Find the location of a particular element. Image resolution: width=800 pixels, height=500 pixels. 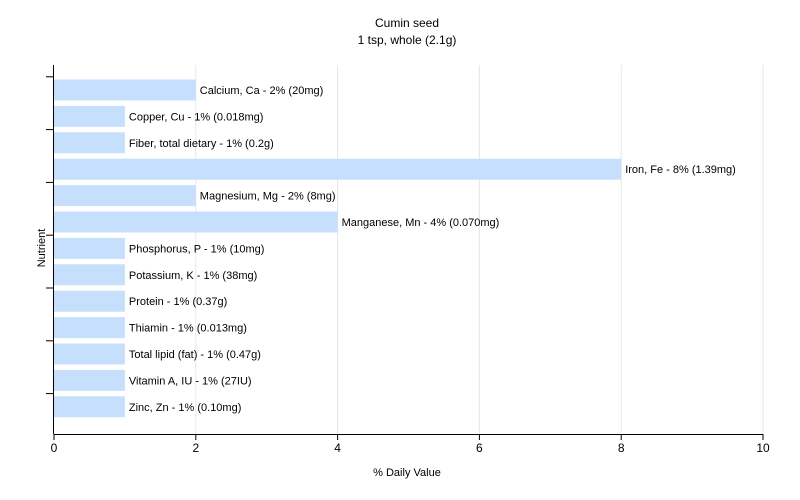

bar-label: Vitamin A, IU - 1% (27IU) is located at coordinates (190, 381).